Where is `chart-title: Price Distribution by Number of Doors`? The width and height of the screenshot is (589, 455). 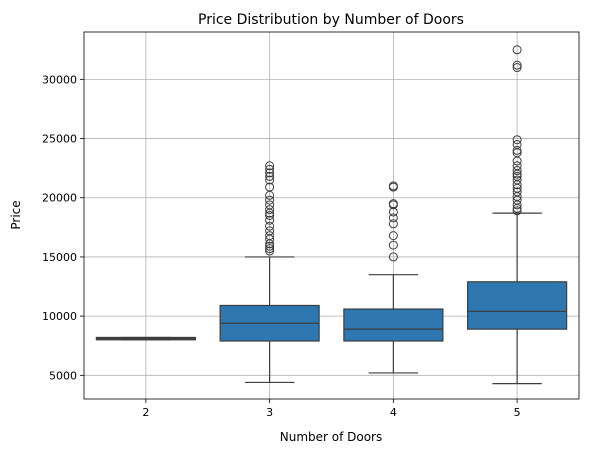 chart-title: Price Distribution by Number of Doors is located at coordinates (331, 20).